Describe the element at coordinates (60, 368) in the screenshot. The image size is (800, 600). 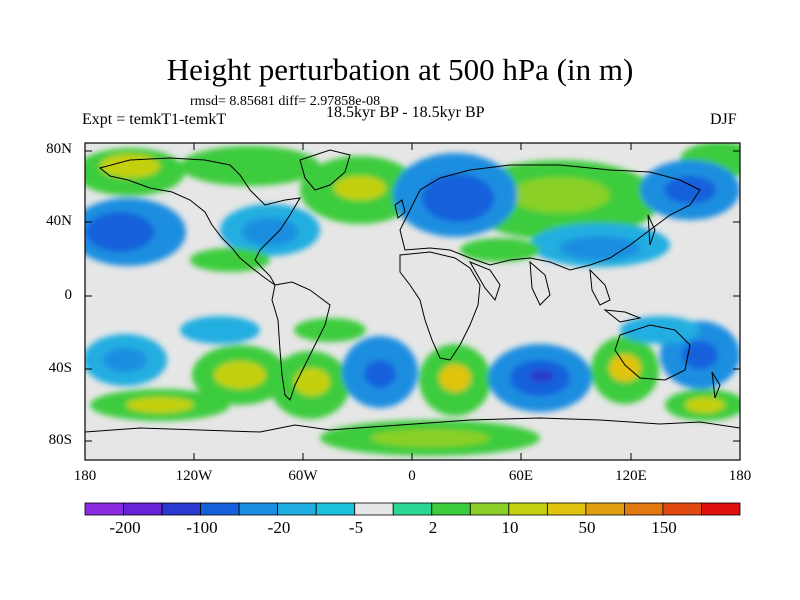
I see `lat-tick-label: 40S` at that location.